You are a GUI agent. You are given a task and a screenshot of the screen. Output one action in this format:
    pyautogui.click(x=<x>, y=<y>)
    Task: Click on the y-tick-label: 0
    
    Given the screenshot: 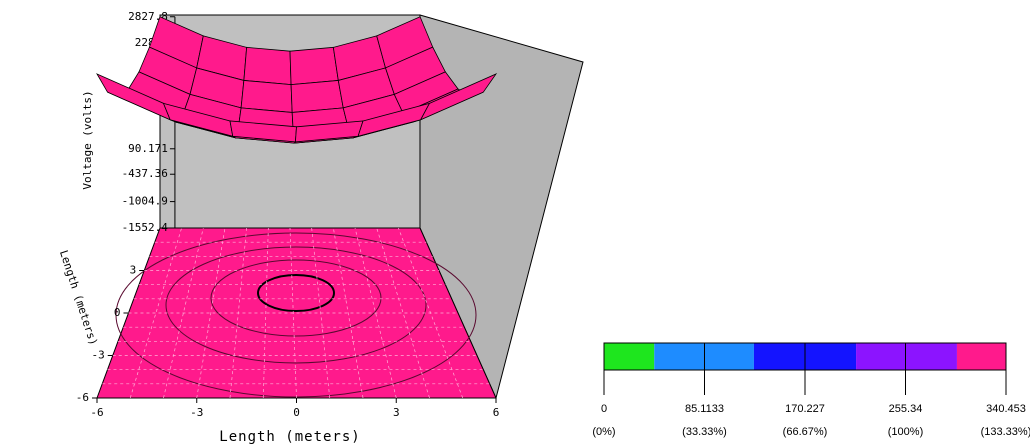 What is the action you would take?
    pyautogui.click(x=117, y=312)
    